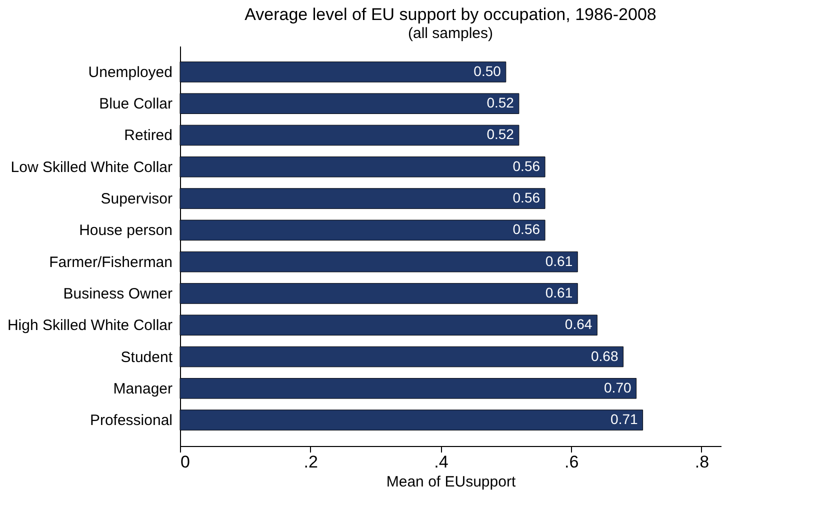 The width and height of the screenshot is (825, 515). Describe the element at coordinates (89, 325) in the screenshot. I see `y-tick-label: High Skilled White Collar` at that location.